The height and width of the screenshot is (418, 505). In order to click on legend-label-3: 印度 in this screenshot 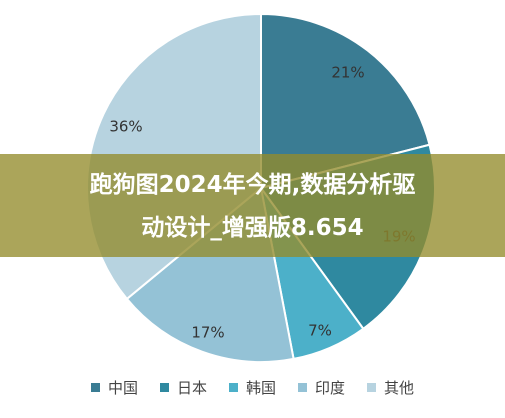, I will do `click(330, 387)`.